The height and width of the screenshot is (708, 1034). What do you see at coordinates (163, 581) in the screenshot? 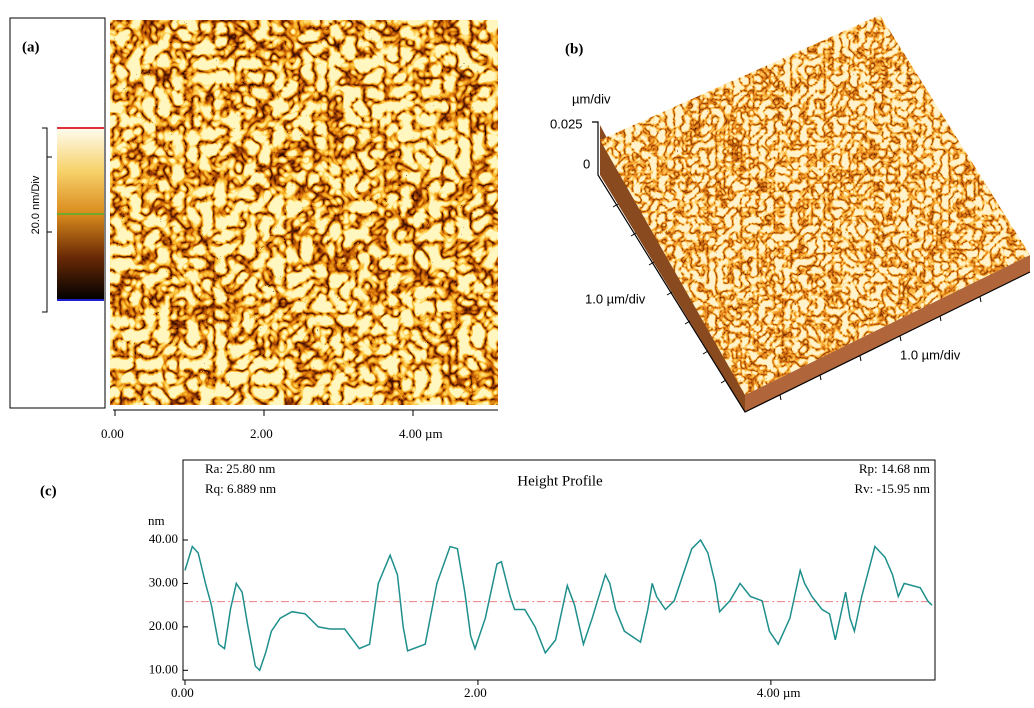
I see `y-tick-label: 30.00` at bounding box center [163, 581].